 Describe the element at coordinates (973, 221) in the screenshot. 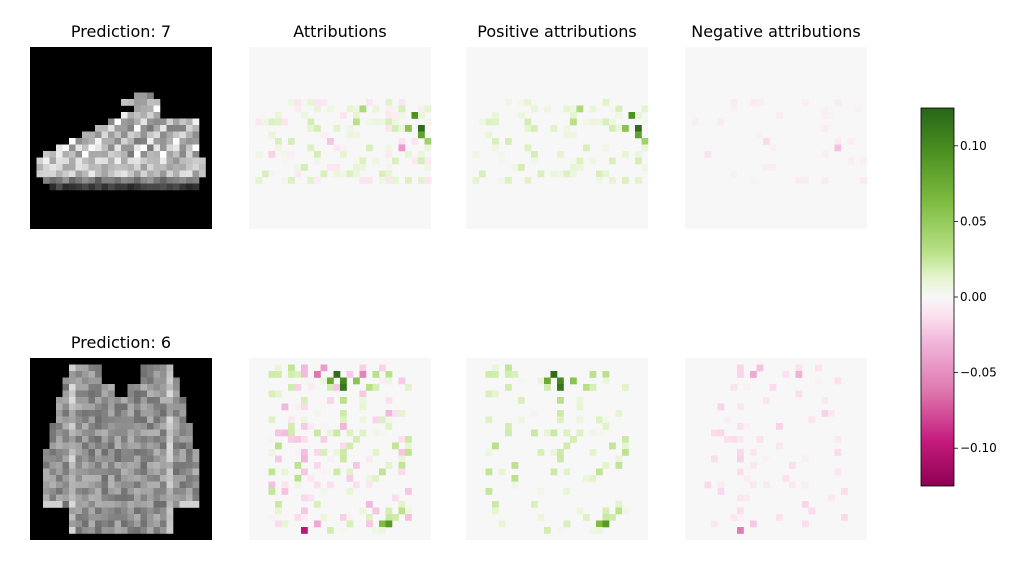

I see `colorbar-tick-label: 0.05` at that location.